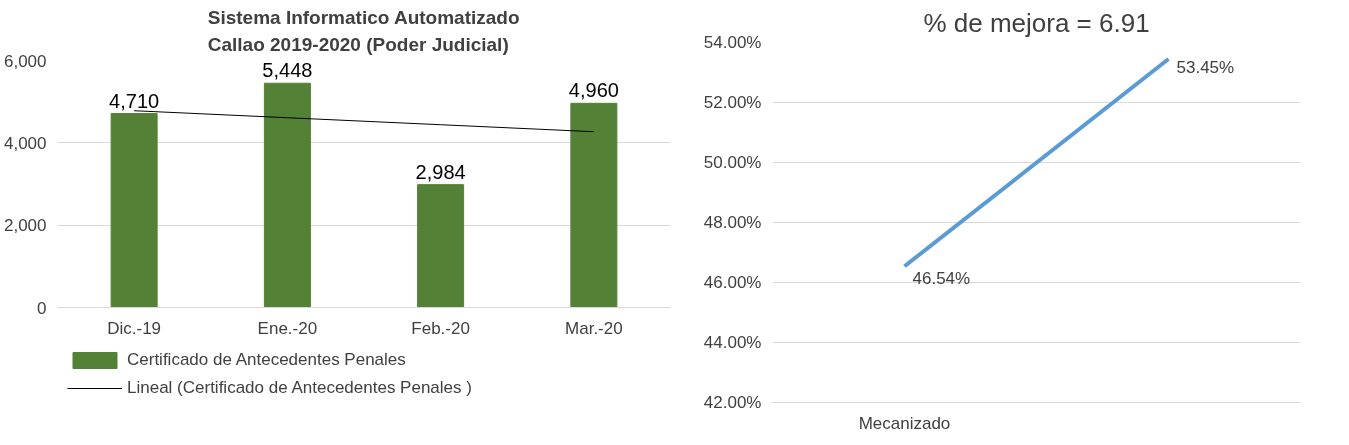 Image resolution: width=1349 pixels, height=445 pixels. Describe the element at coordinates (25, 143) in the screenshot. I see `y-tick-label: 4,000` at that location.